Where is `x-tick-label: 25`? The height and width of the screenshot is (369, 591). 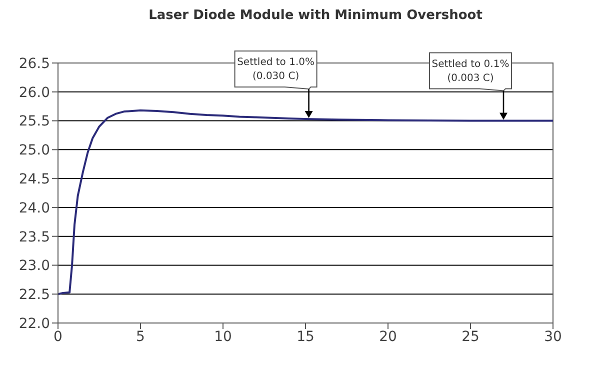 x-tick-label: 25 is located at coordinates (471, 336).